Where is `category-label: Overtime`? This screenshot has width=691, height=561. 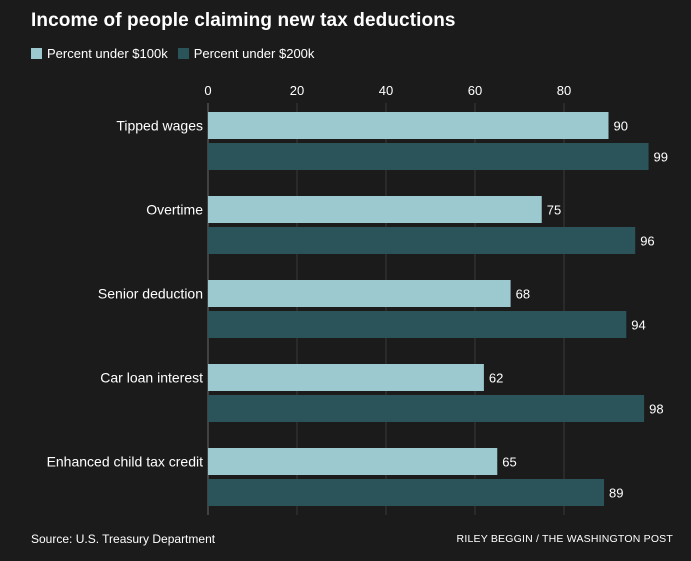 category-label: Overtime is located at coordinates (174, 210).